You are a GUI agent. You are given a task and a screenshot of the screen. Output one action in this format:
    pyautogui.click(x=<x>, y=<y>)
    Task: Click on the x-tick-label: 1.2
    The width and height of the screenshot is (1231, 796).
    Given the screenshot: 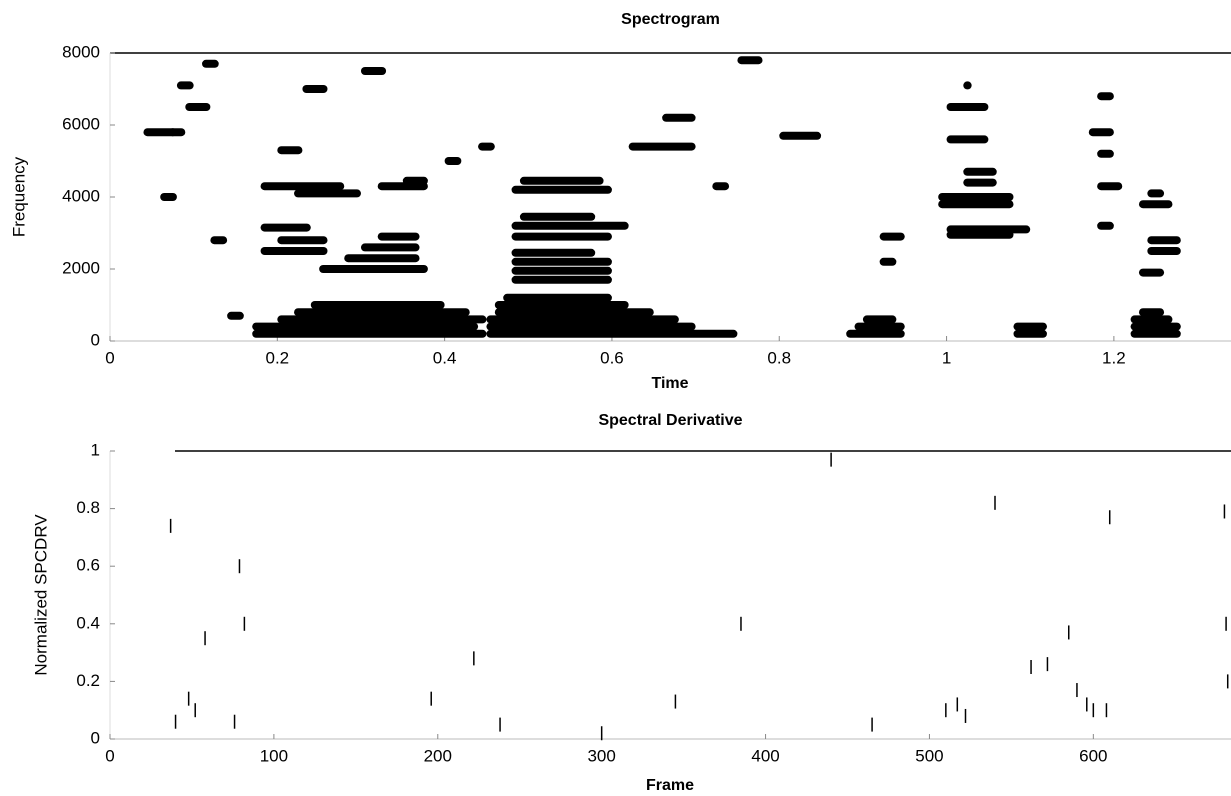 What is the action you would take?
    pyautogui.click(x=1114, y=357)
    